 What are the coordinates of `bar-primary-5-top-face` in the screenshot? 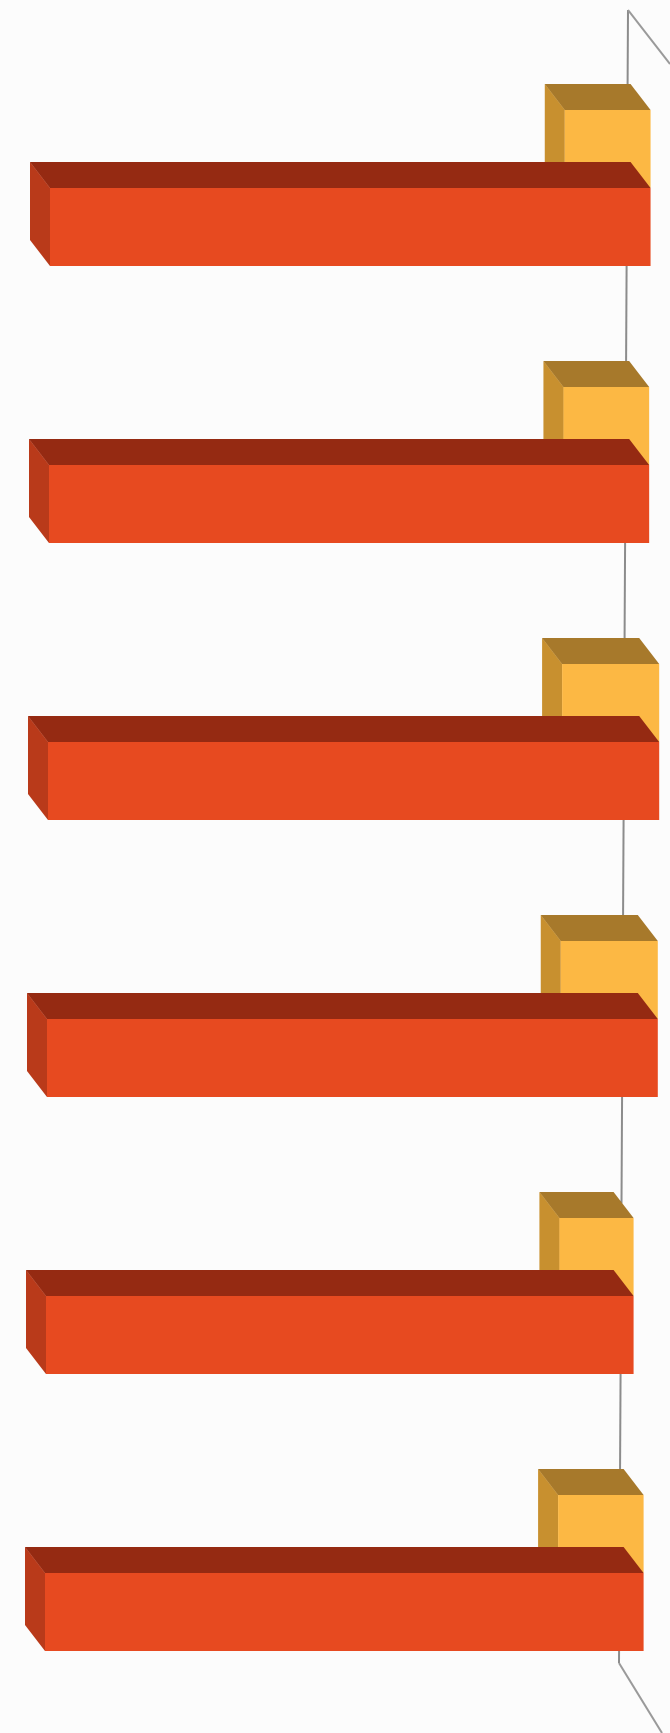 It's located at (330, 1283).